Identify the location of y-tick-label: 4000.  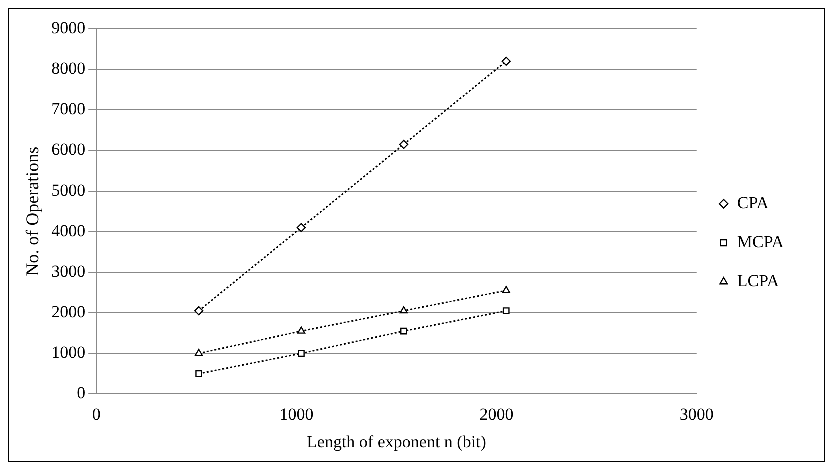
(69, 230).